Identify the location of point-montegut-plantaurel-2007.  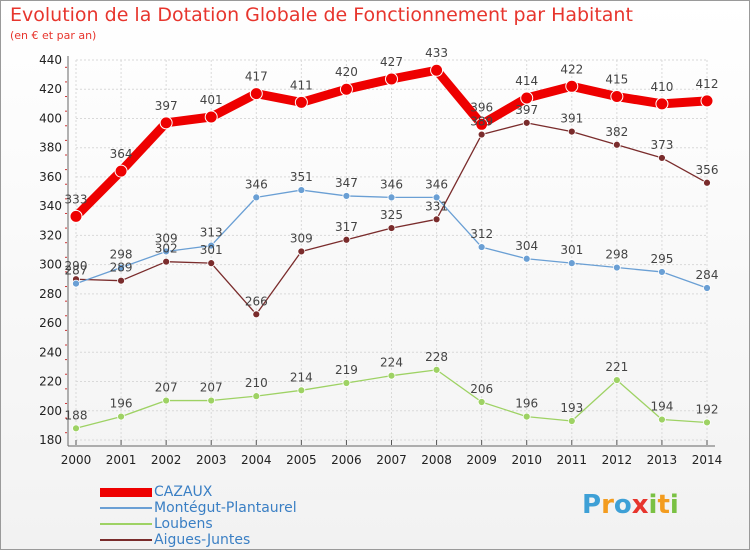
(391, 197).